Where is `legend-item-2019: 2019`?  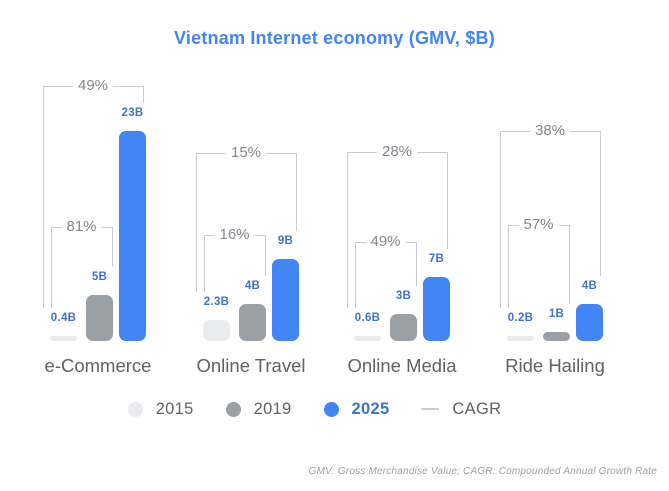 legend-item-2019: 2019 is located at coordinates (258, 409).